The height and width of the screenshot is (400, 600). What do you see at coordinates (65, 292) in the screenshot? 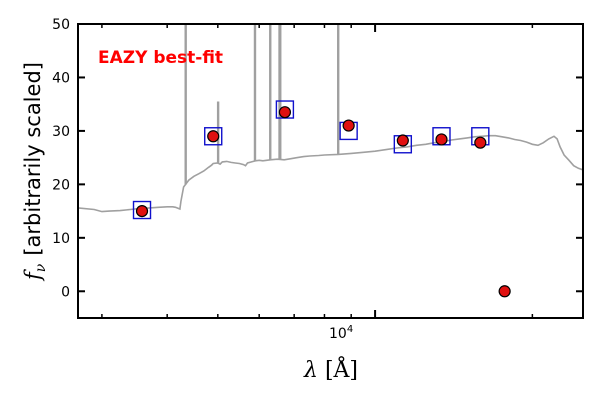
I see `y-tick-label: 0` at bounding box center [65, 292].